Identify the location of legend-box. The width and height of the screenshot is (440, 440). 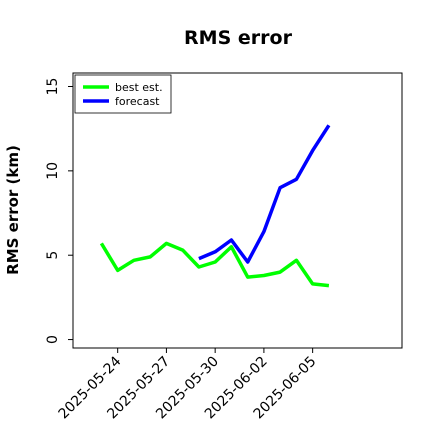
(123, 94).